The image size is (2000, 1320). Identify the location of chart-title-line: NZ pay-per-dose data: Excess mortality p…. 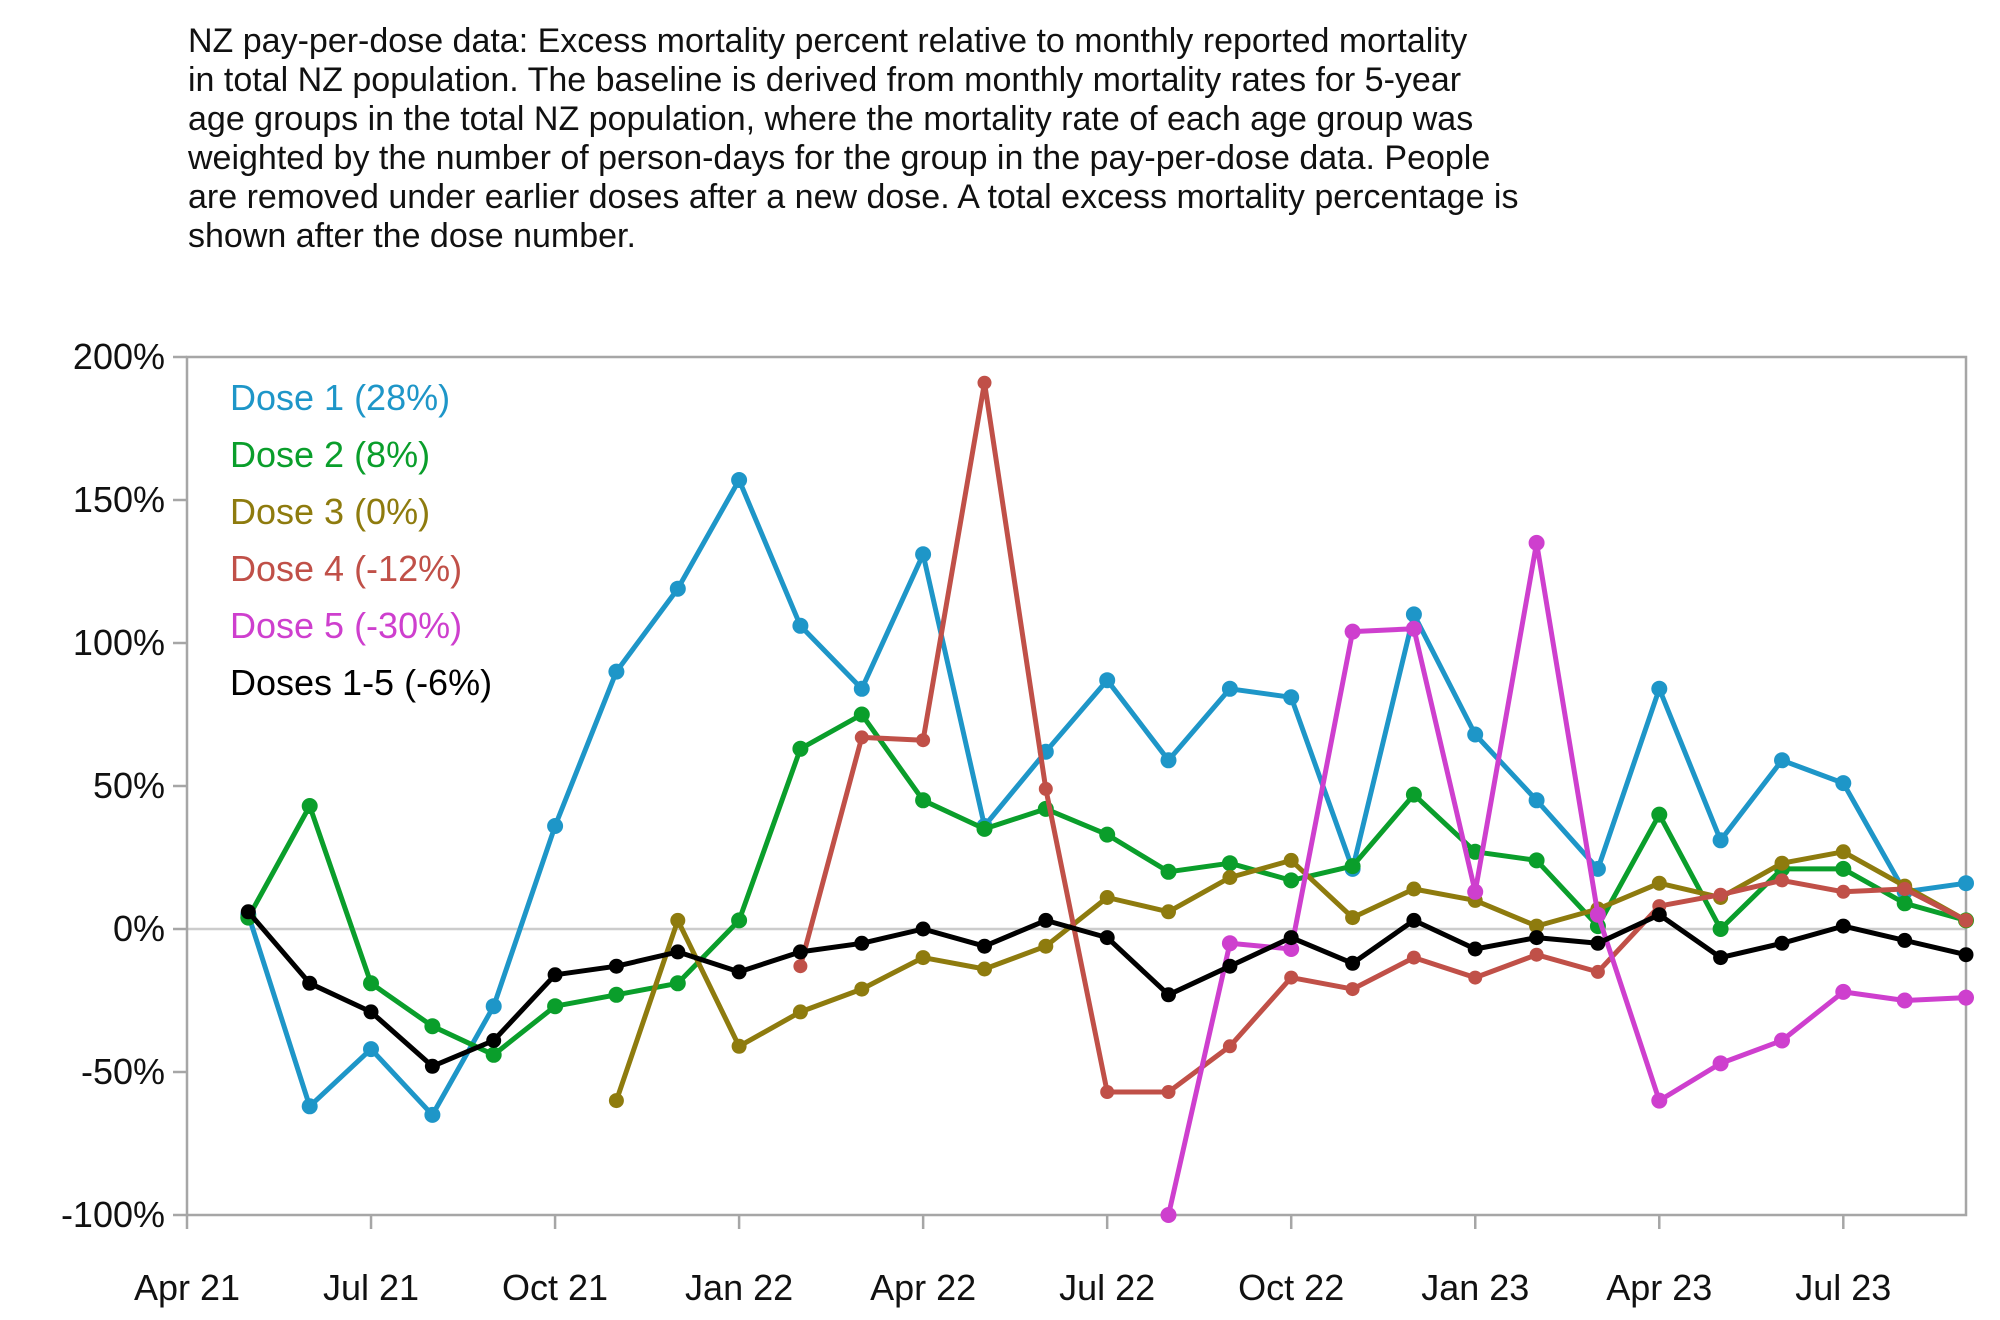
(828, 41).